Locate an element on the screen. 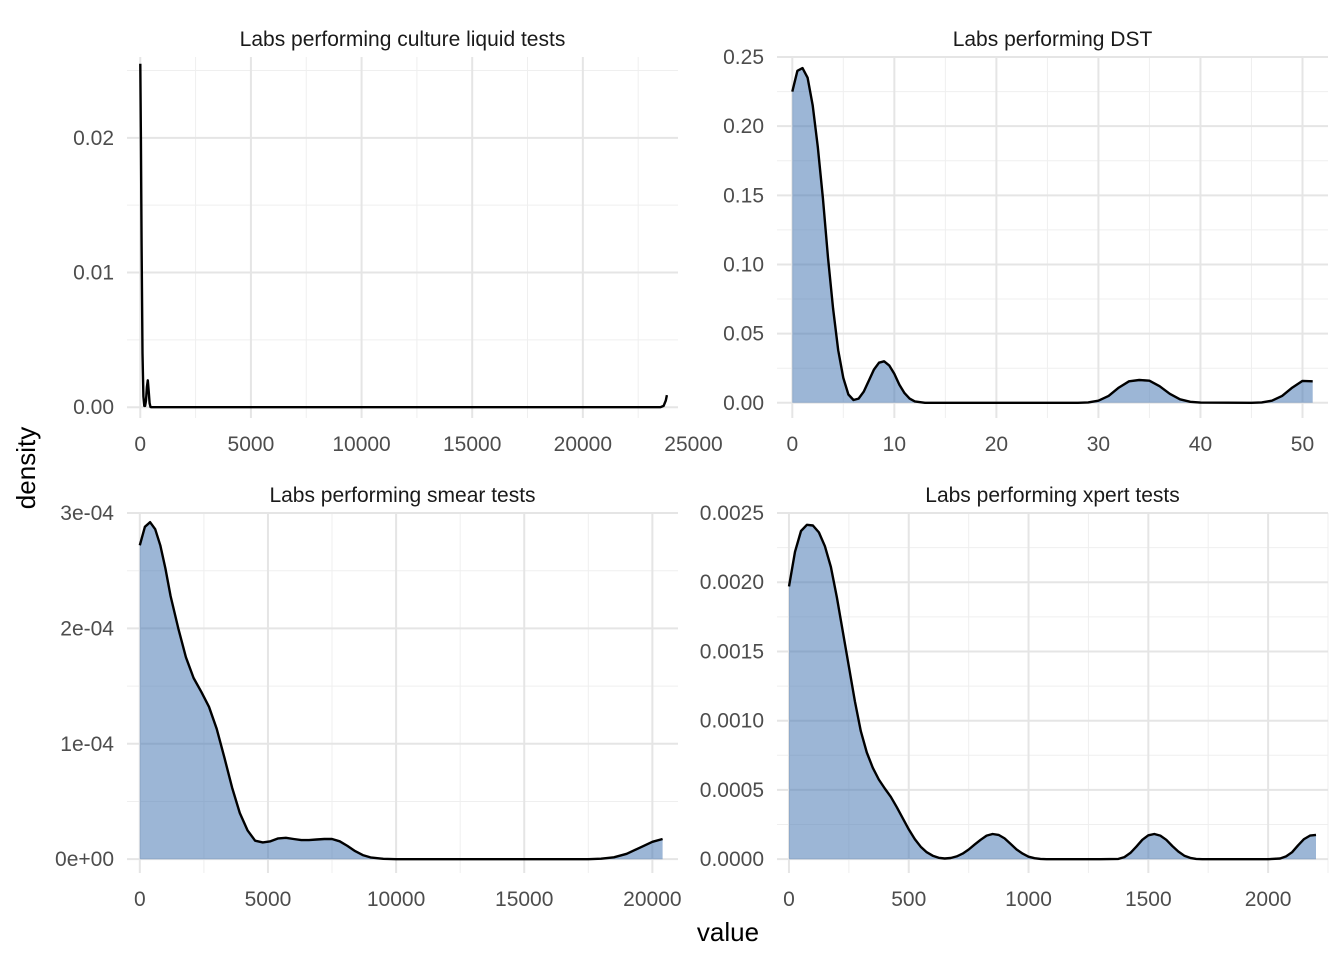 The image size is (1344, 960). y-tick-label: 3e-04 is located at coordinates (87, 513).